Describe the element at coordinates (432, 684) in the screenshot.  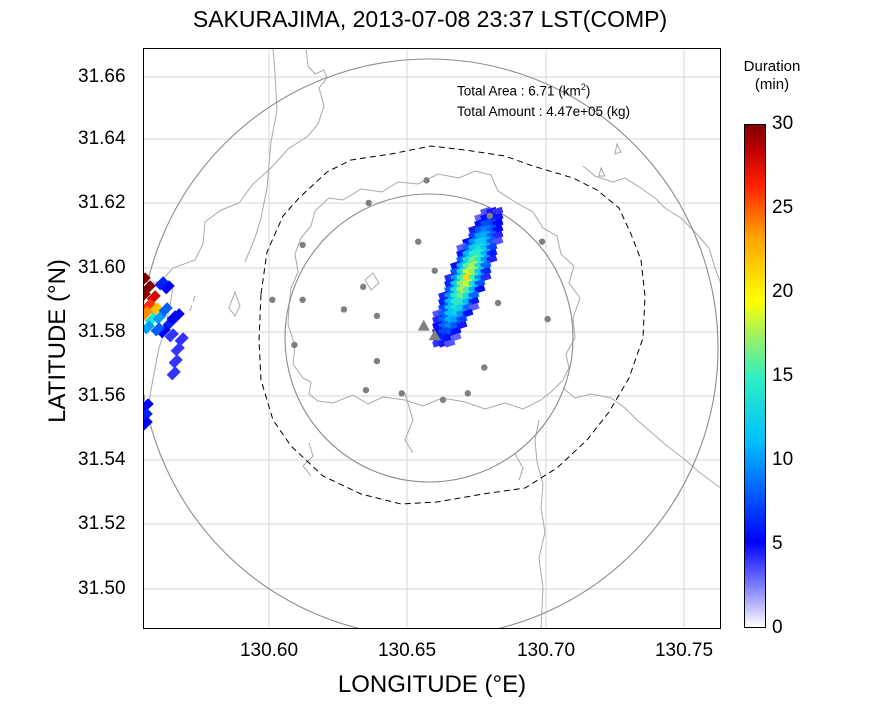
I see `x-axis-label: LONGITUDE (°E)` at that location.